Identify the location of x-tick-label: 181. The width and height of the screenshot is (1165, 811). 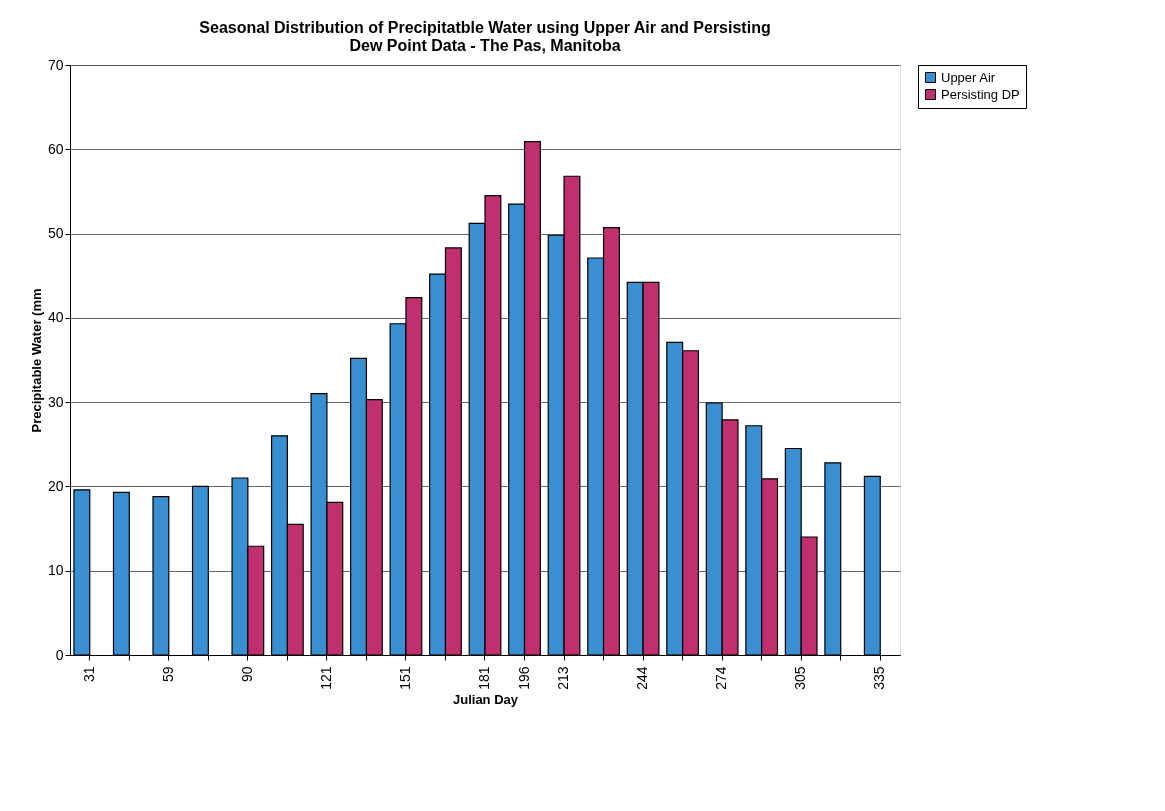
(484, 678).